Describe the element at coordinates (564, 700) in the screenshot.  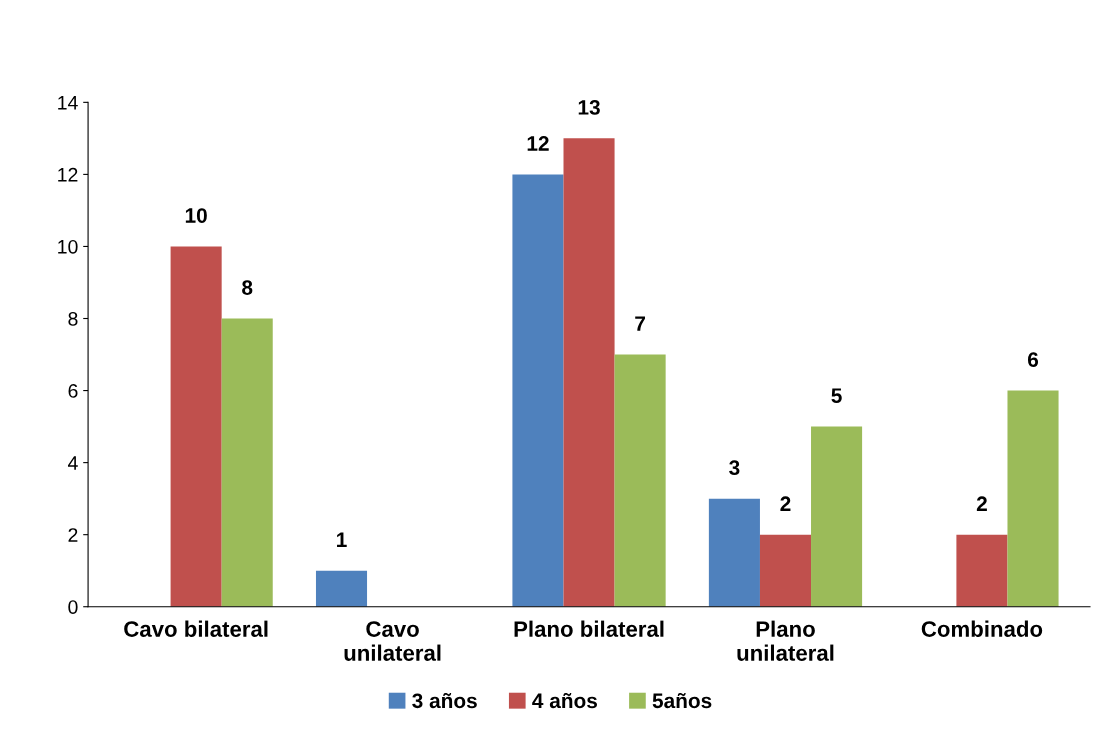
I see `legend-label: 4 años` at that location.